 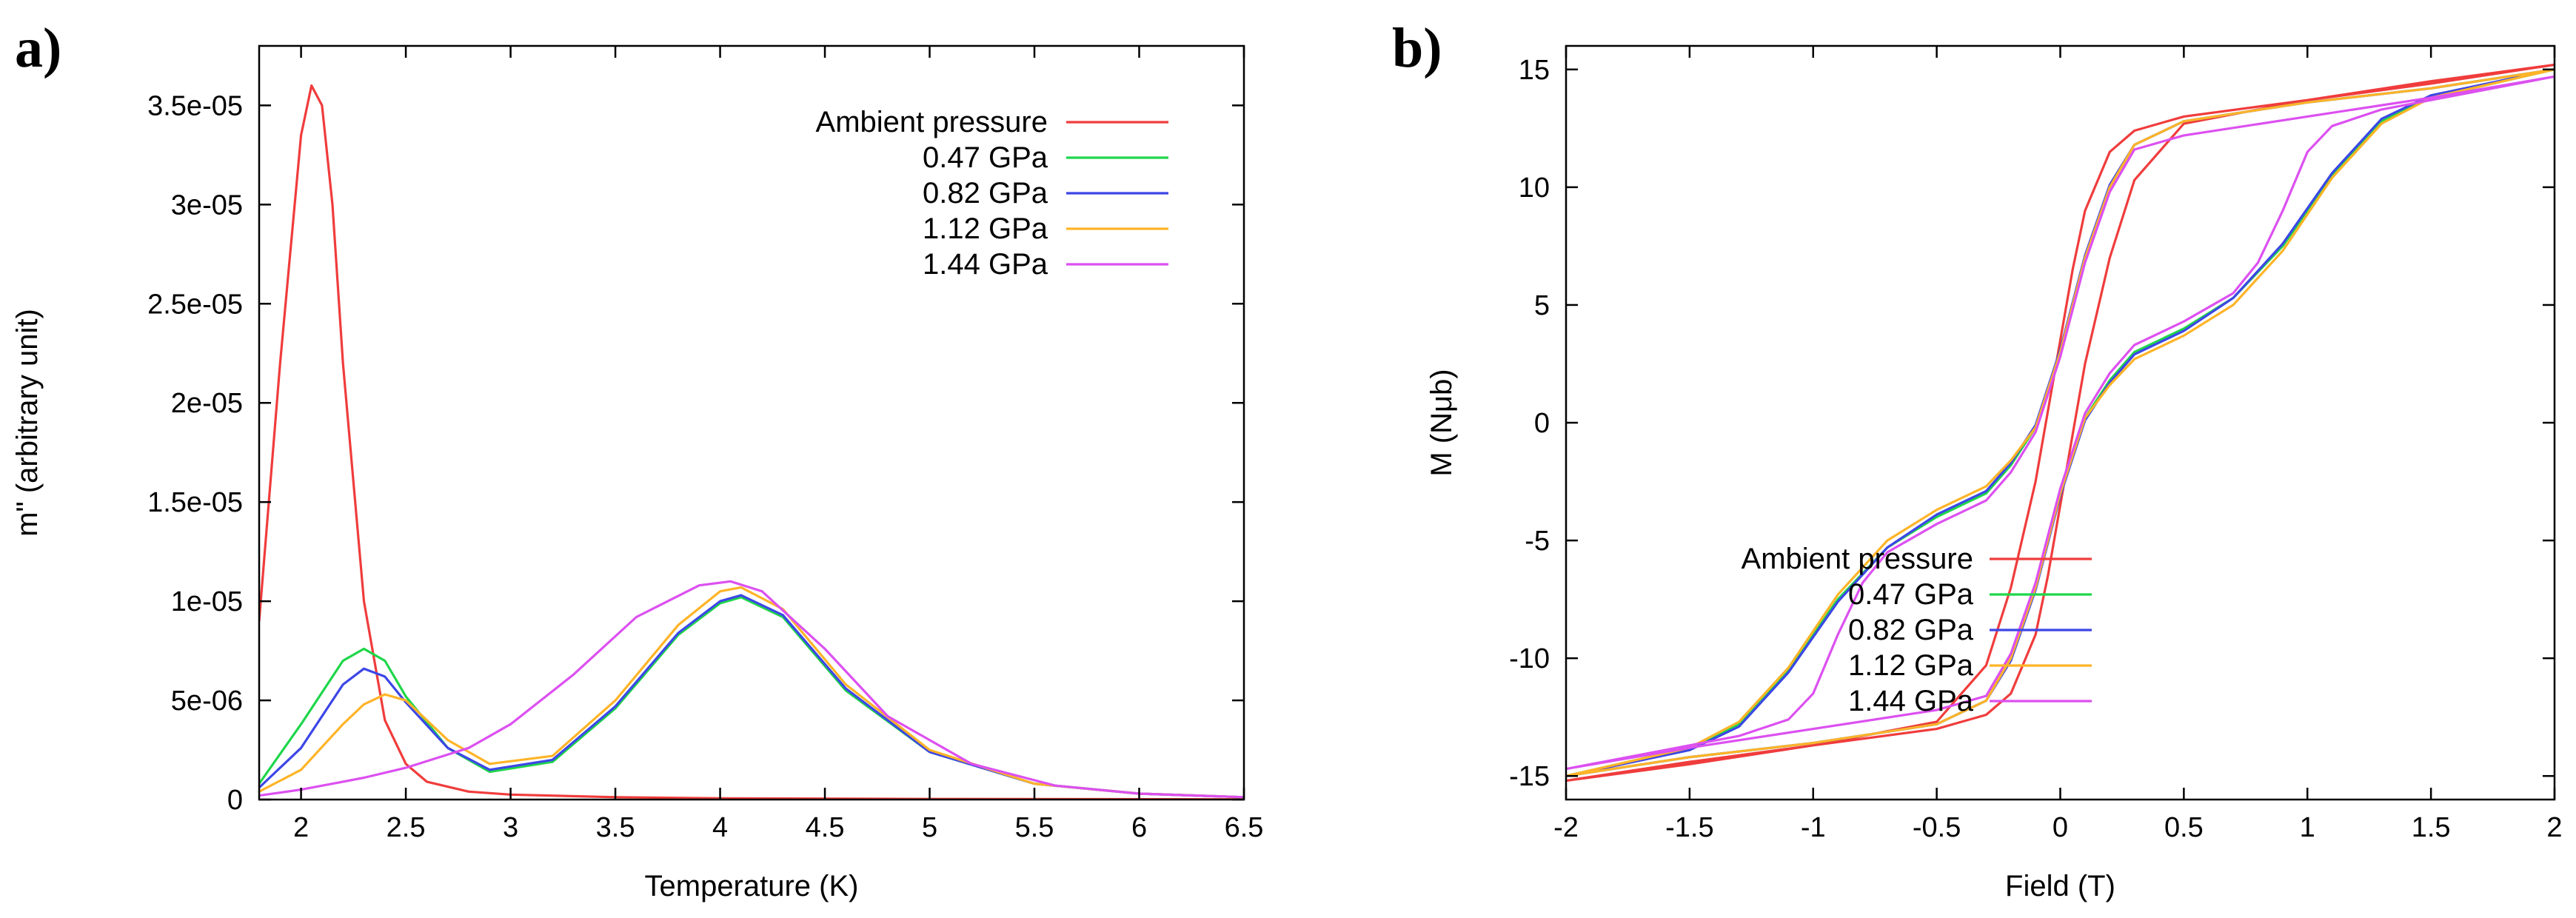 What do you see at coordinates (1417, 48) in the screenshot?
I see `panel-letter: b)` at bounding box center [1417, 48].